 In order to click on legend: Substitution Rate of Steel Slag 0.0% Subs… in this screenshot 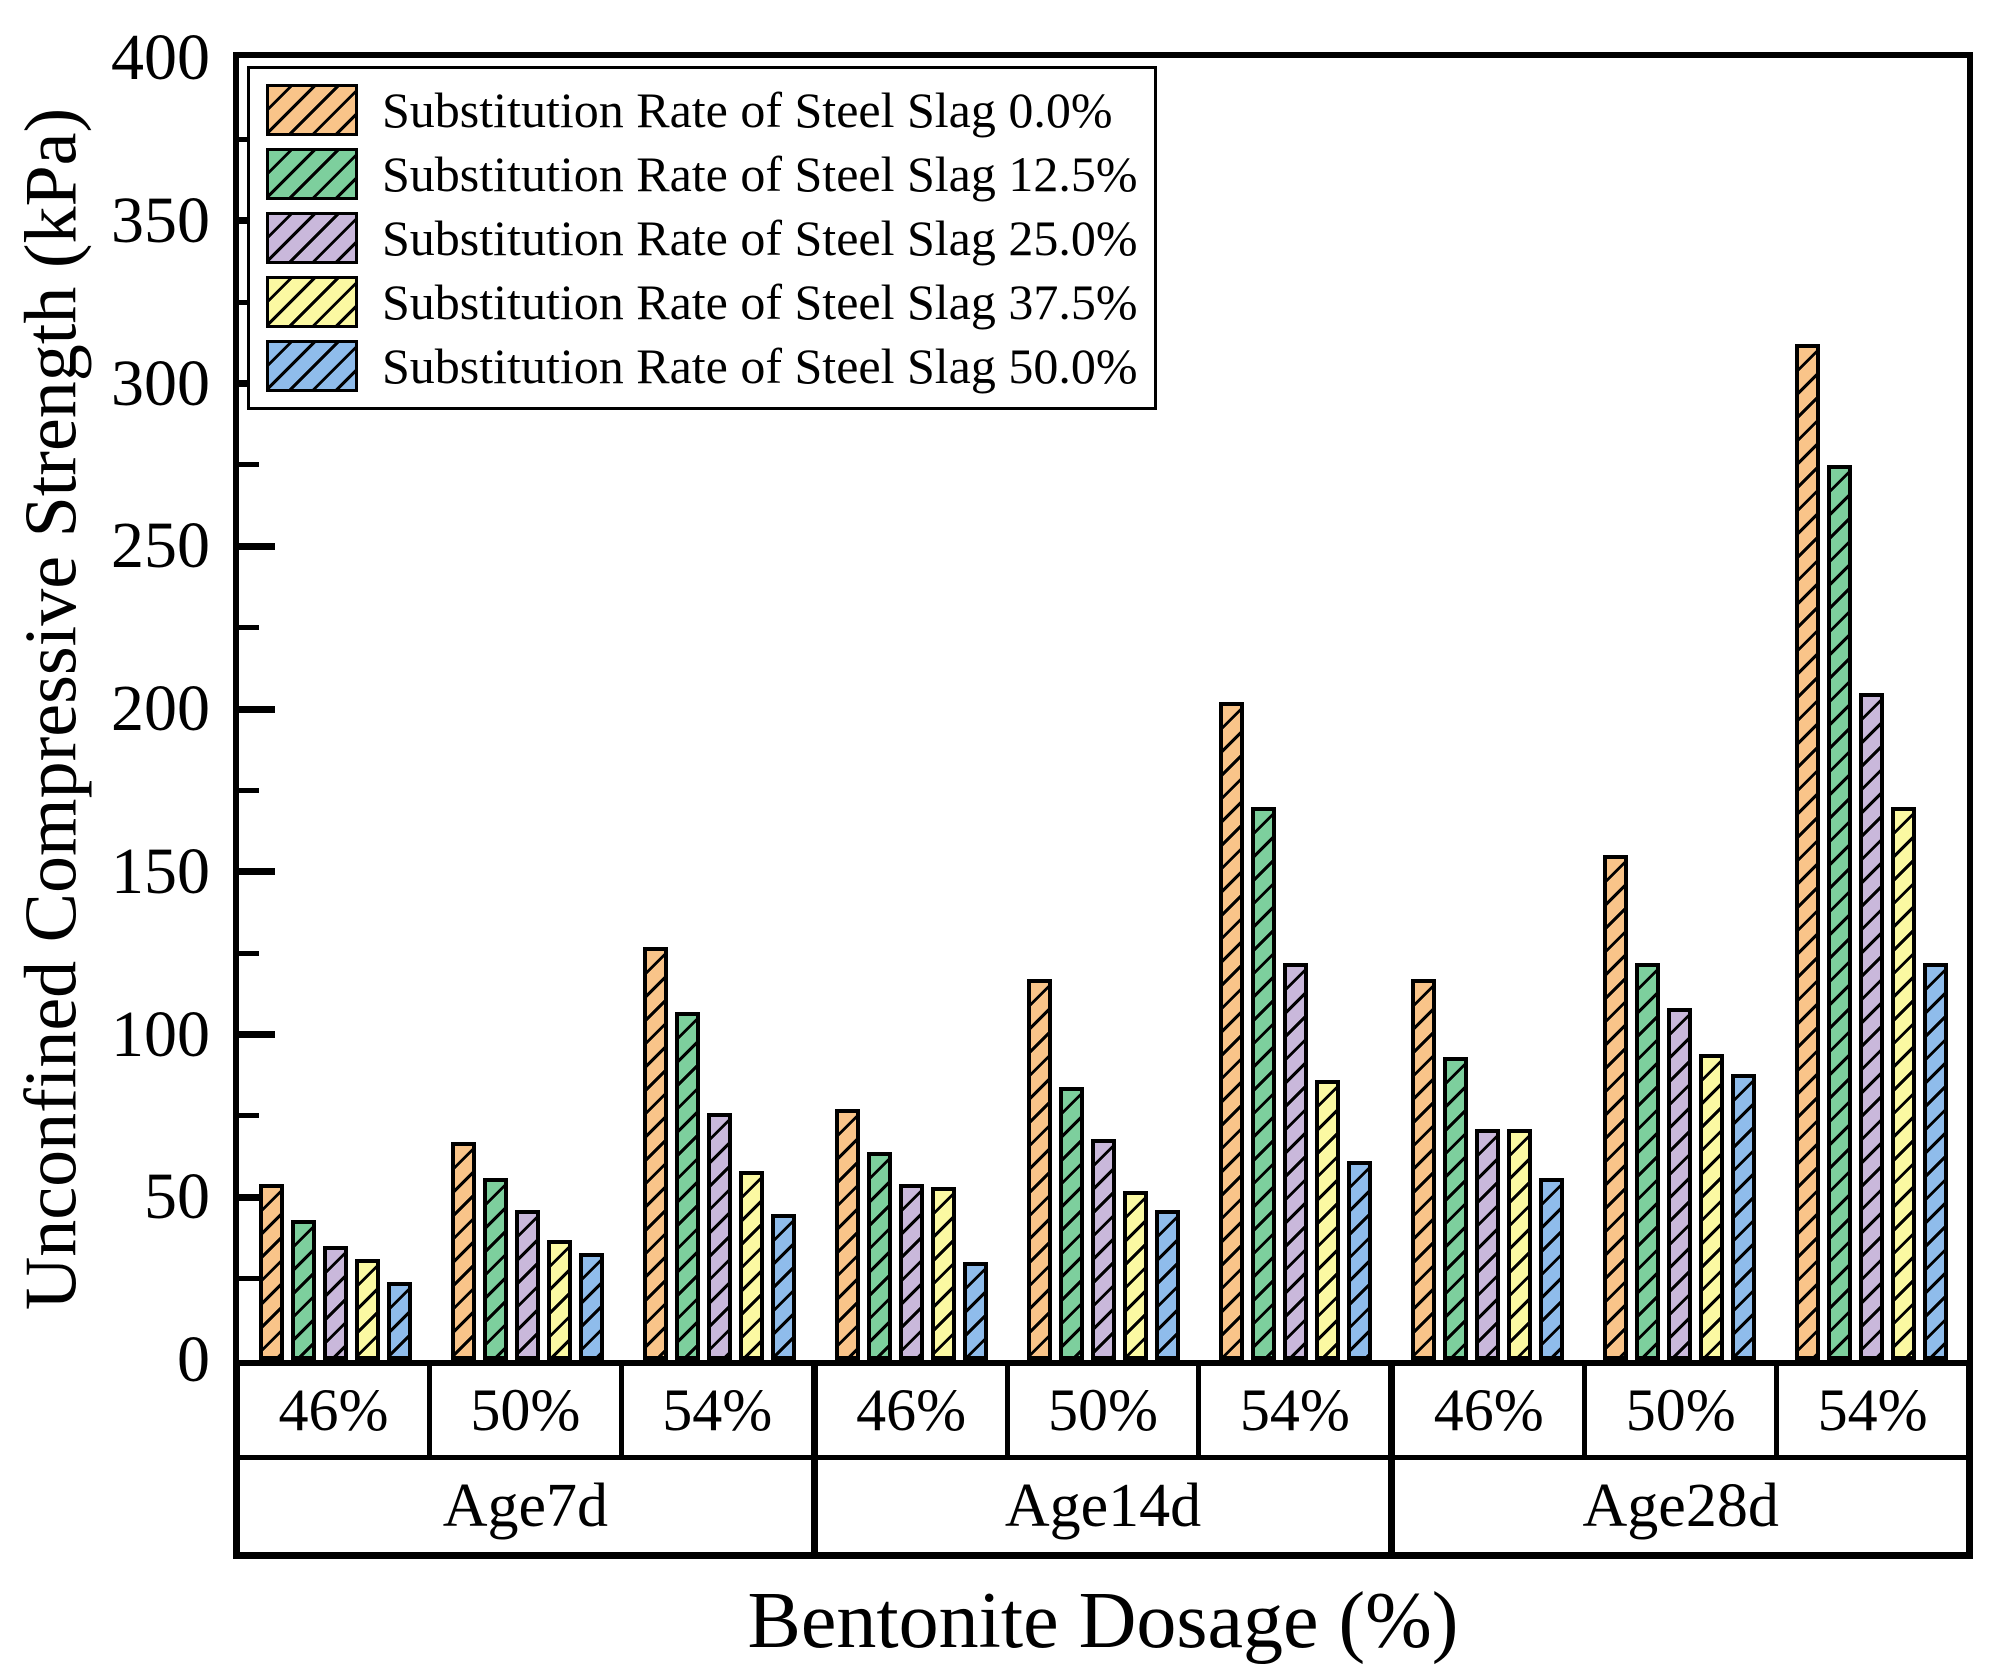, I will do `click(702, 238)`.